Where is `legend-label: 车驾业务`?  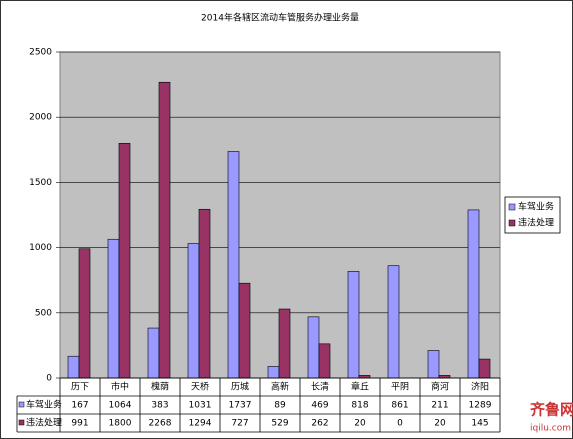
legend-label: 车驾业务 is located at coordinates (536, 207).